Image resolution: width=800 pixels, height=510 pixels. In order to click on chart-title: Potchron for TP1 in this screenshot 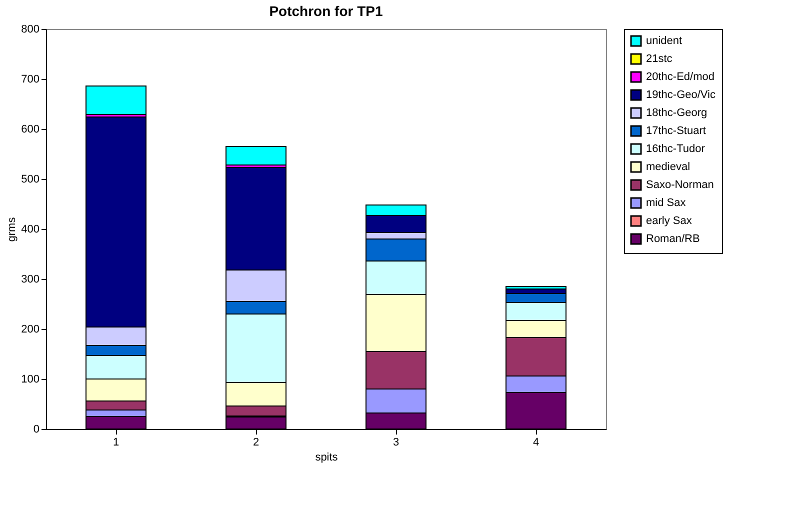, I will do `click(326, 11)`.